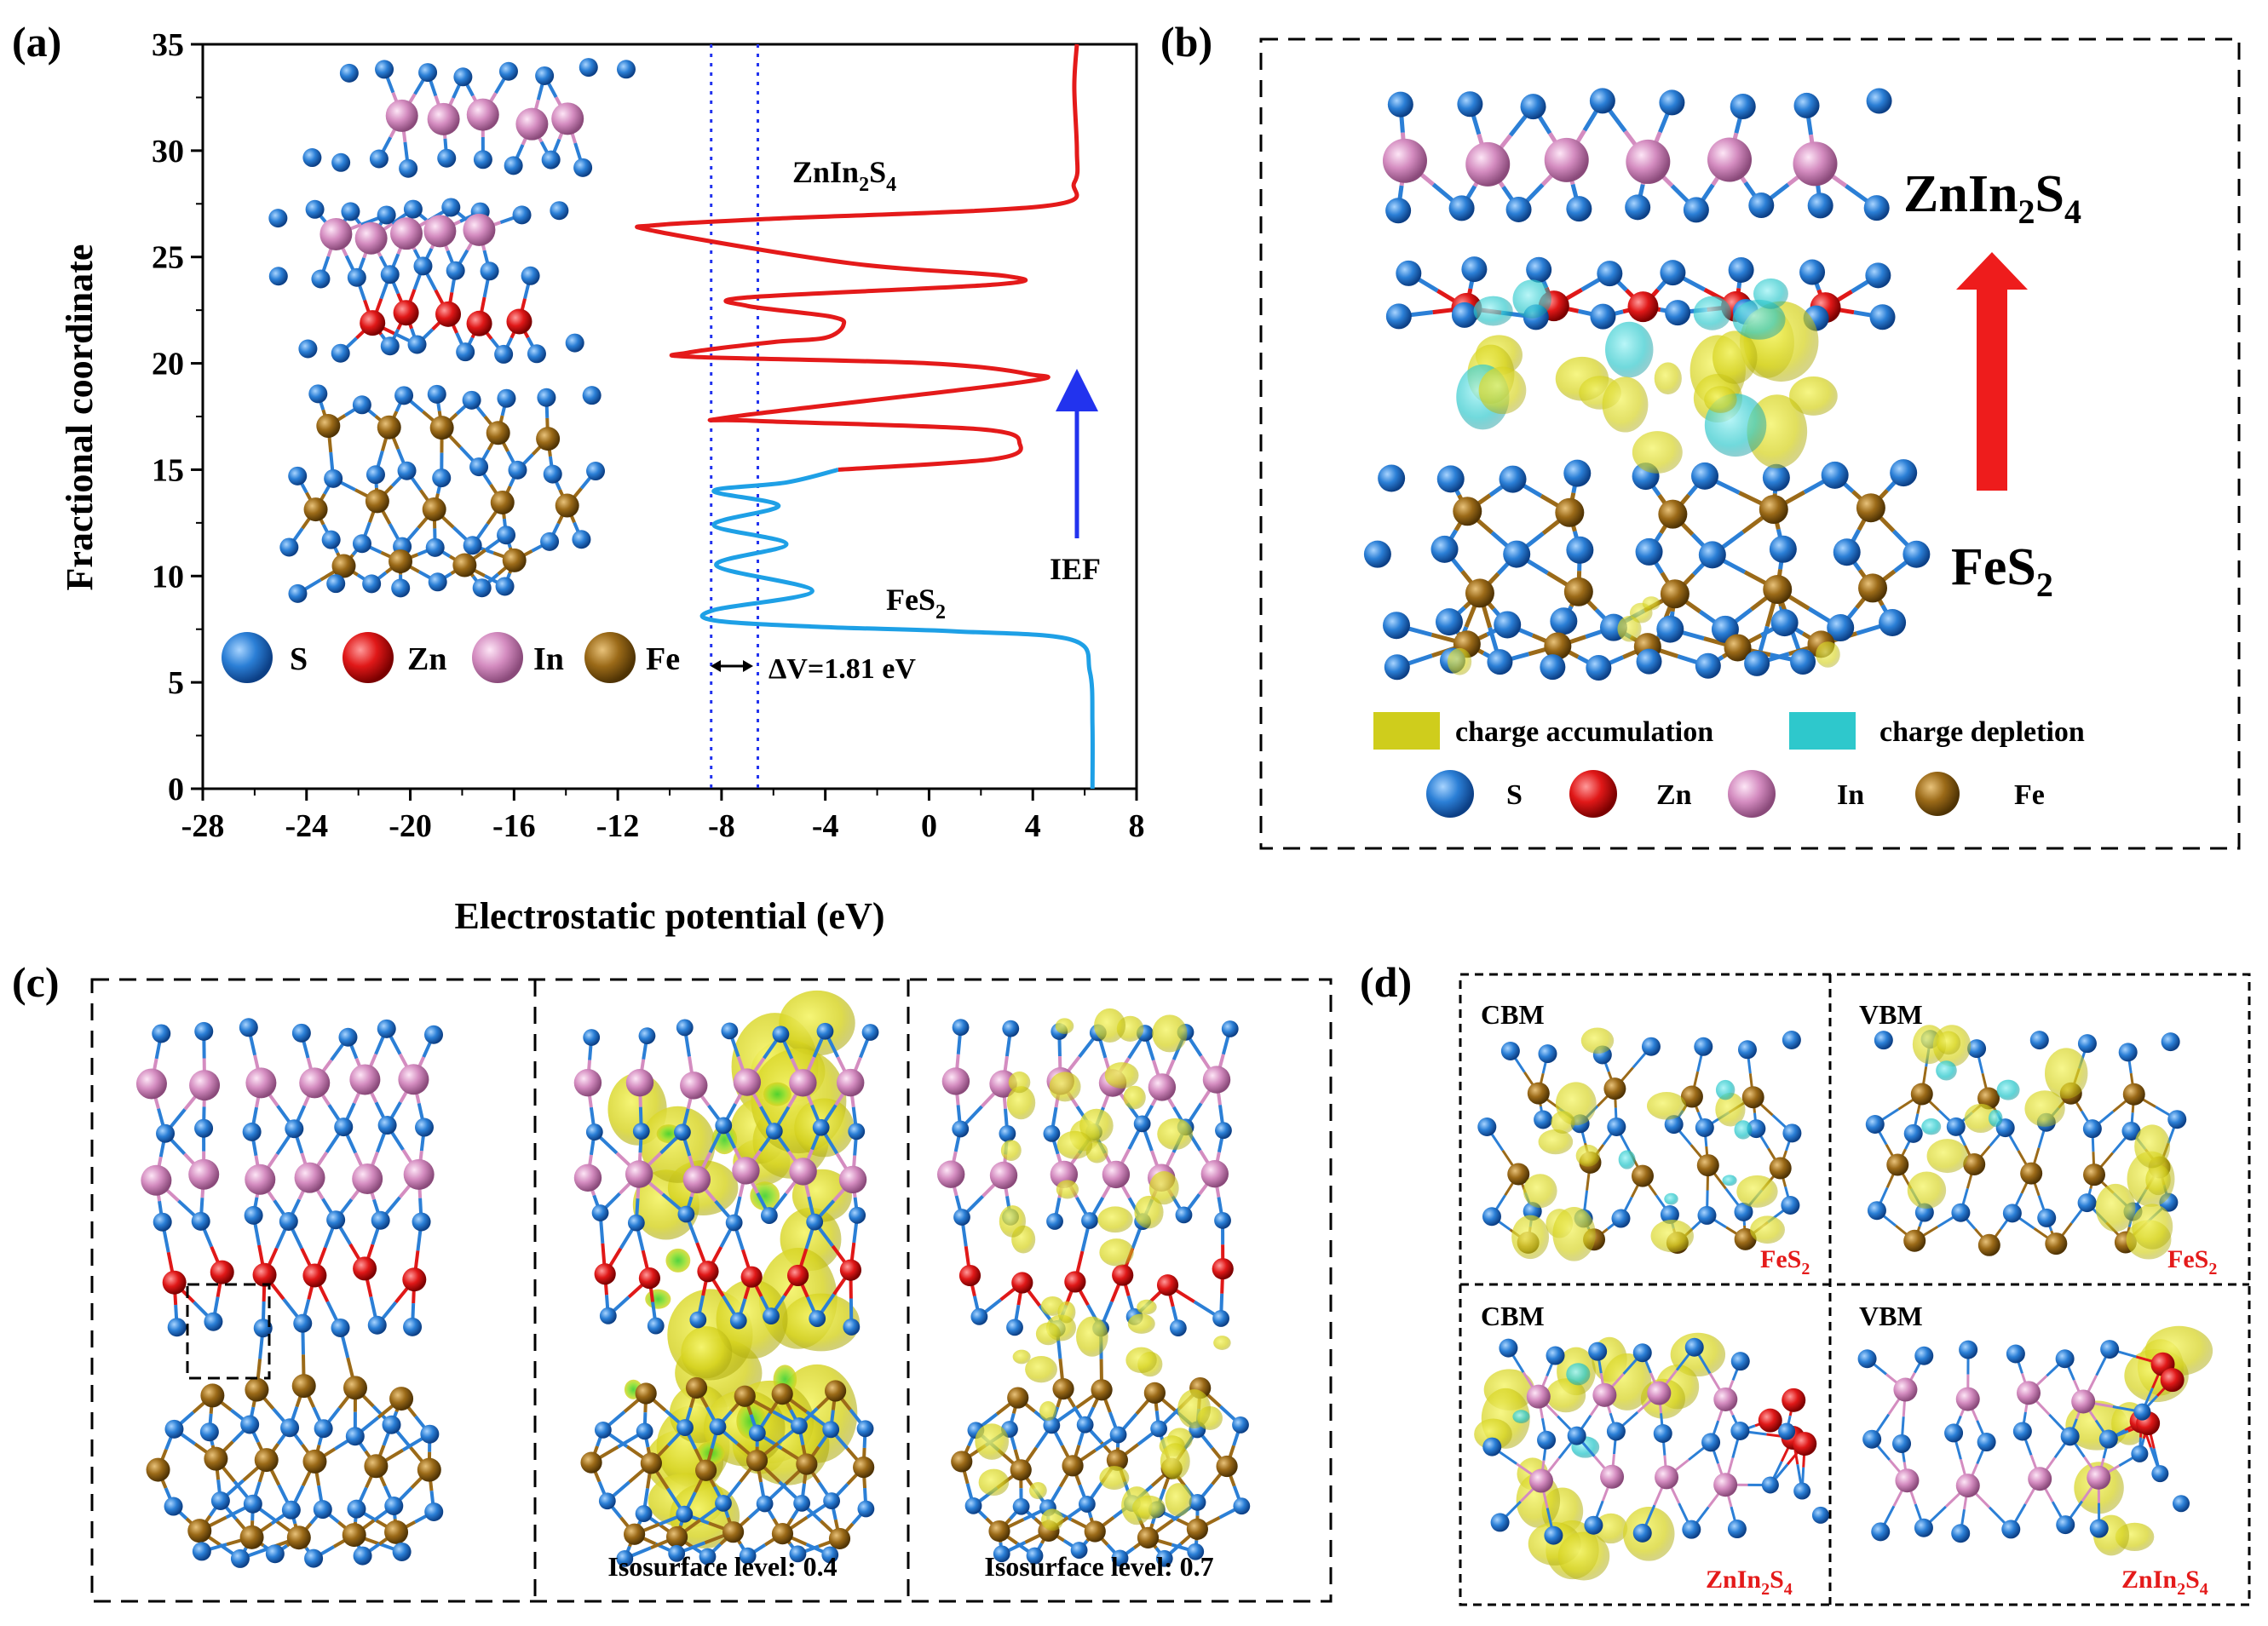 The image size is (2268, 1626). I want to click on panel-label-a: (a), so click(36, 42).